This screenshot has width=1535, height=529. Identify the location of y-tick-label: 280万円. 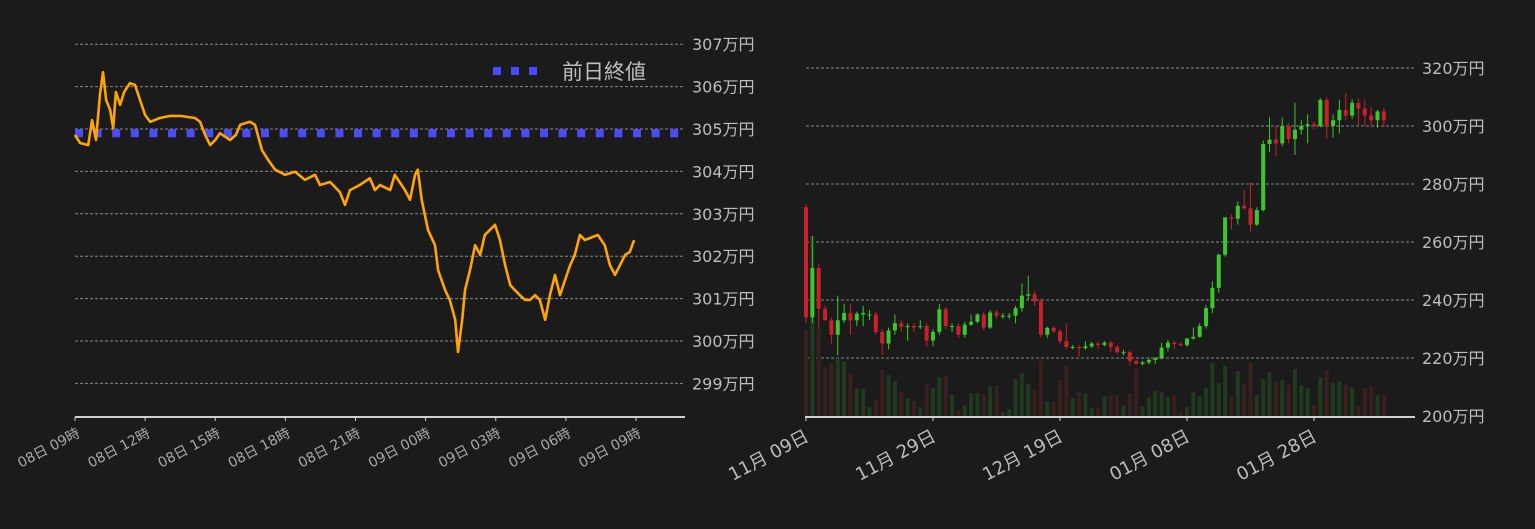
(1453, 184).